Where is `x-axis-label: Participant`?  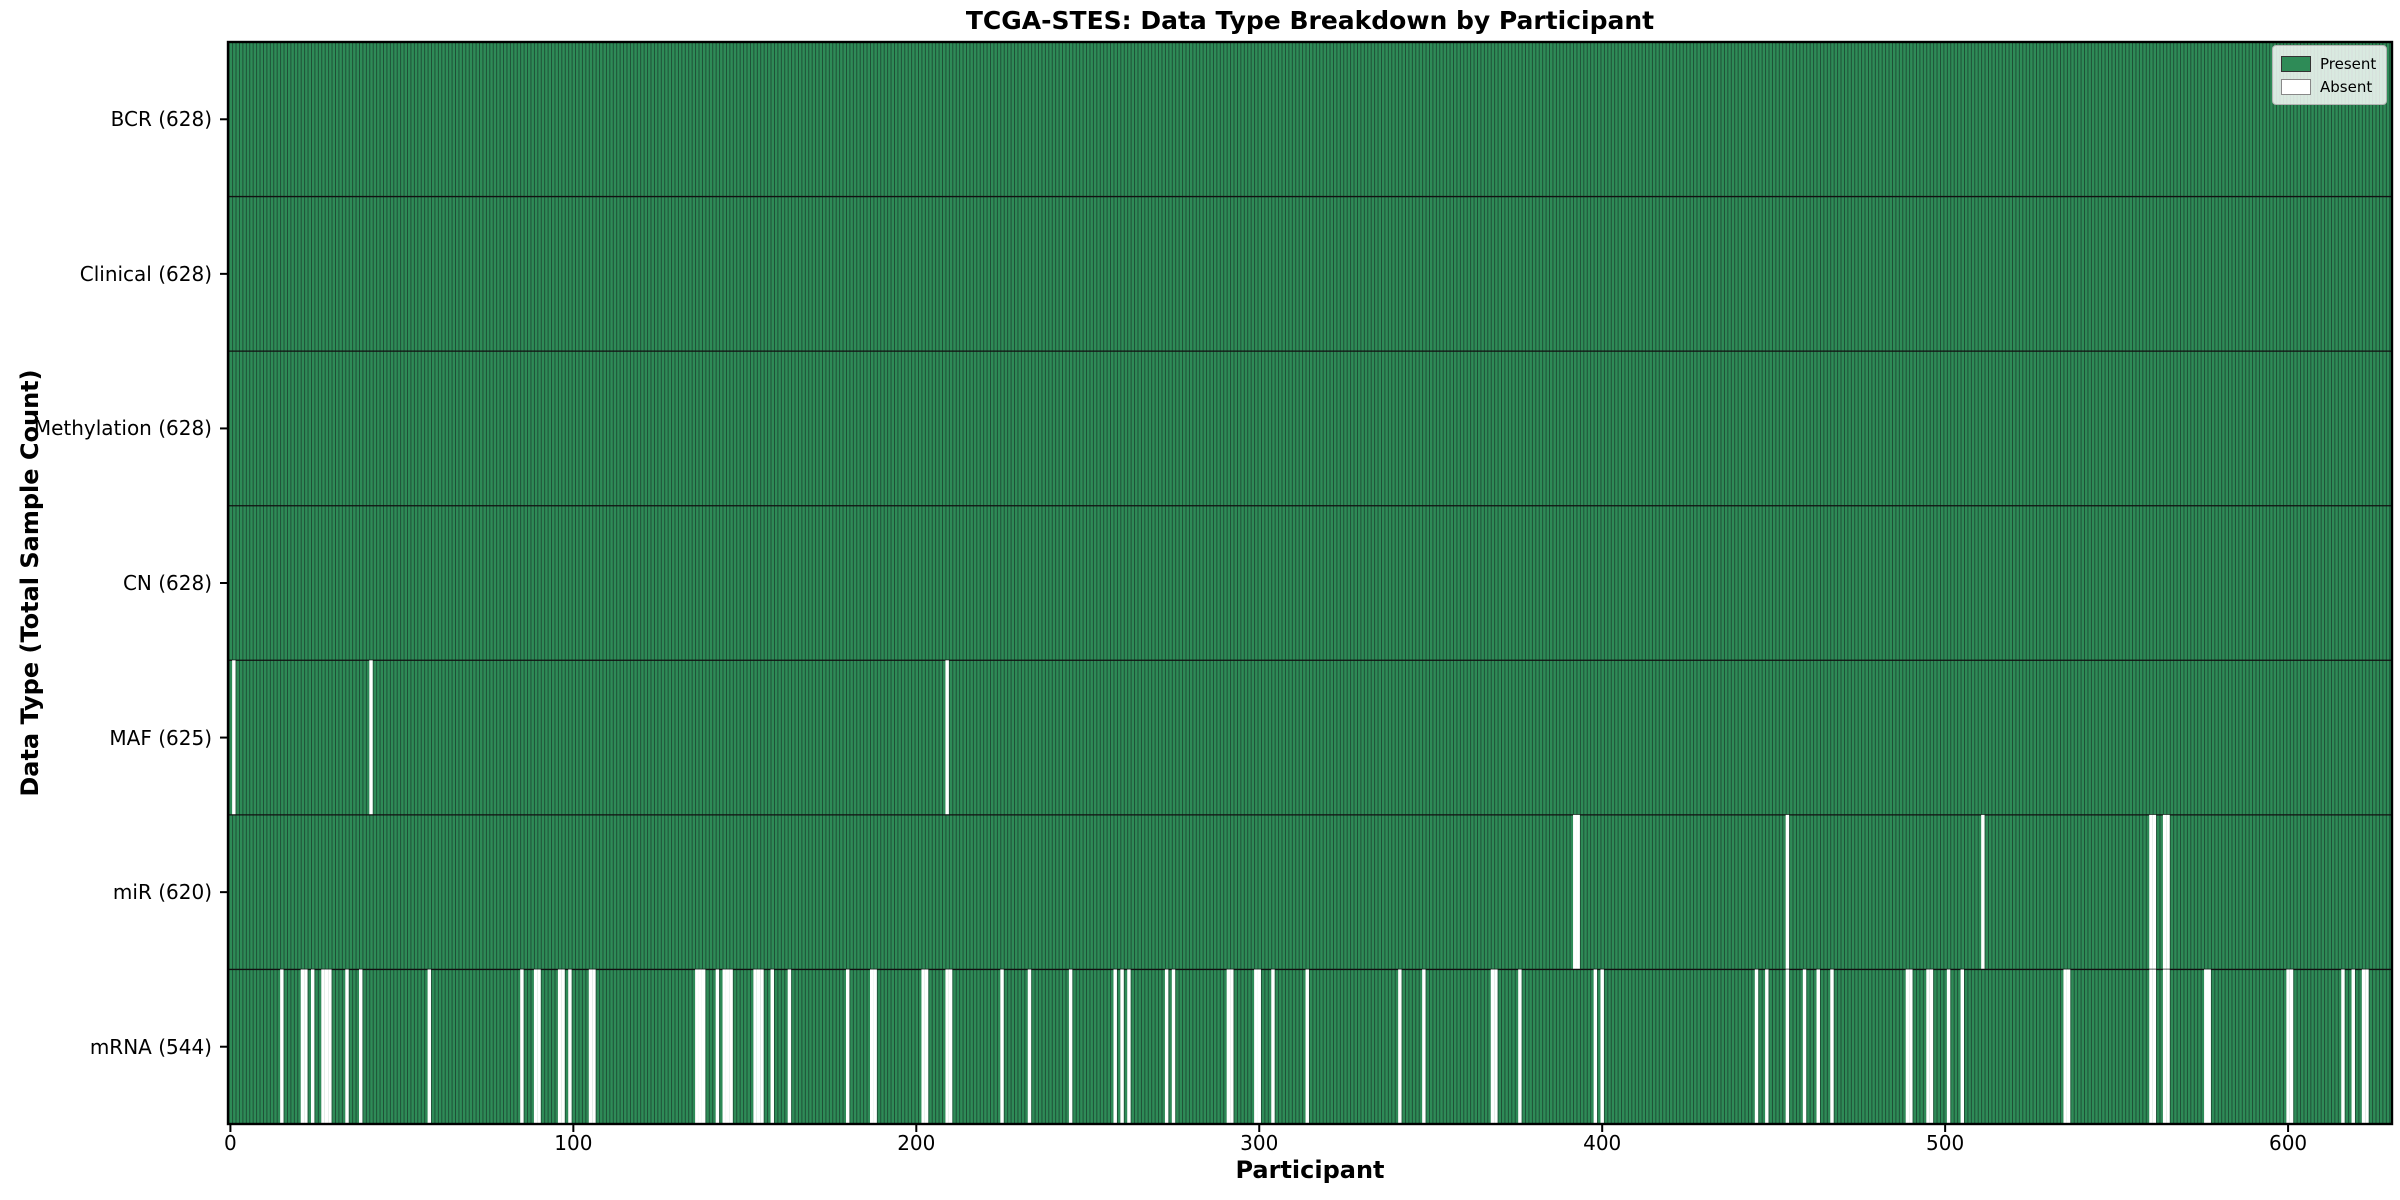 x-axis-label: Participant is located at coordinates (1310, 1170).